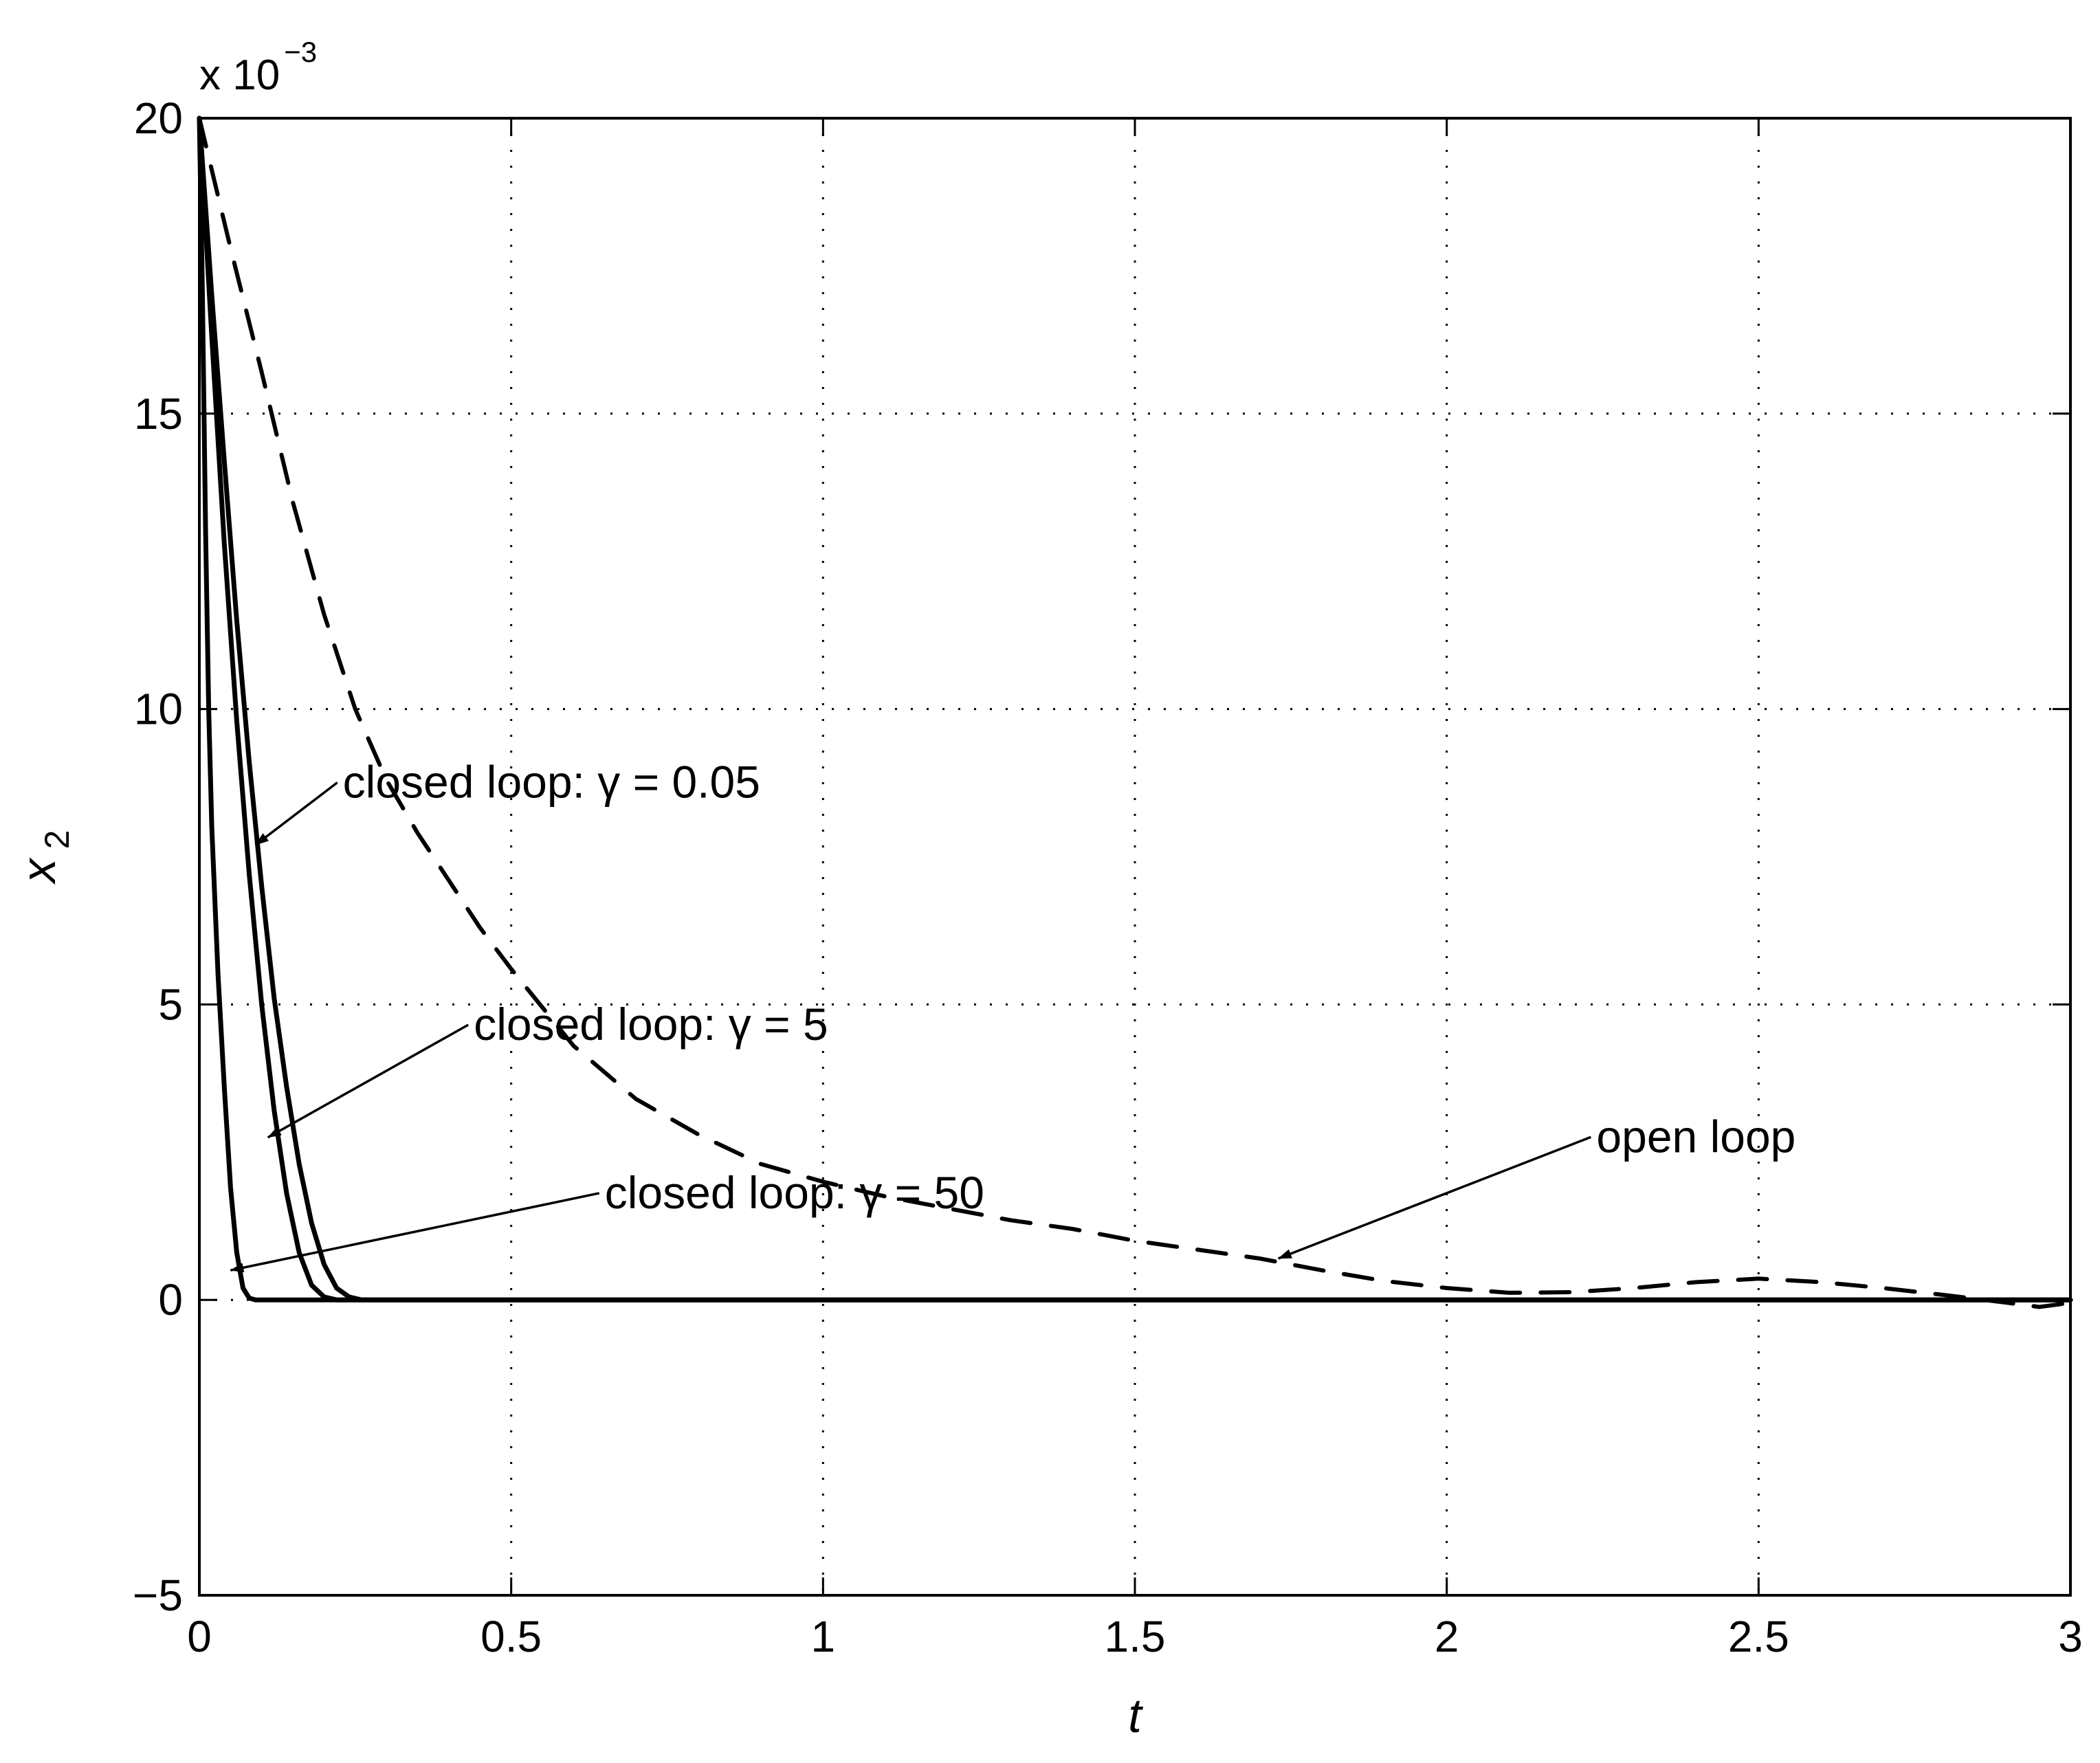  Describe the element at coordinates (794, 1192) in the screenshot. I see `annotation-label: closed loop: γ = 50` at that location.